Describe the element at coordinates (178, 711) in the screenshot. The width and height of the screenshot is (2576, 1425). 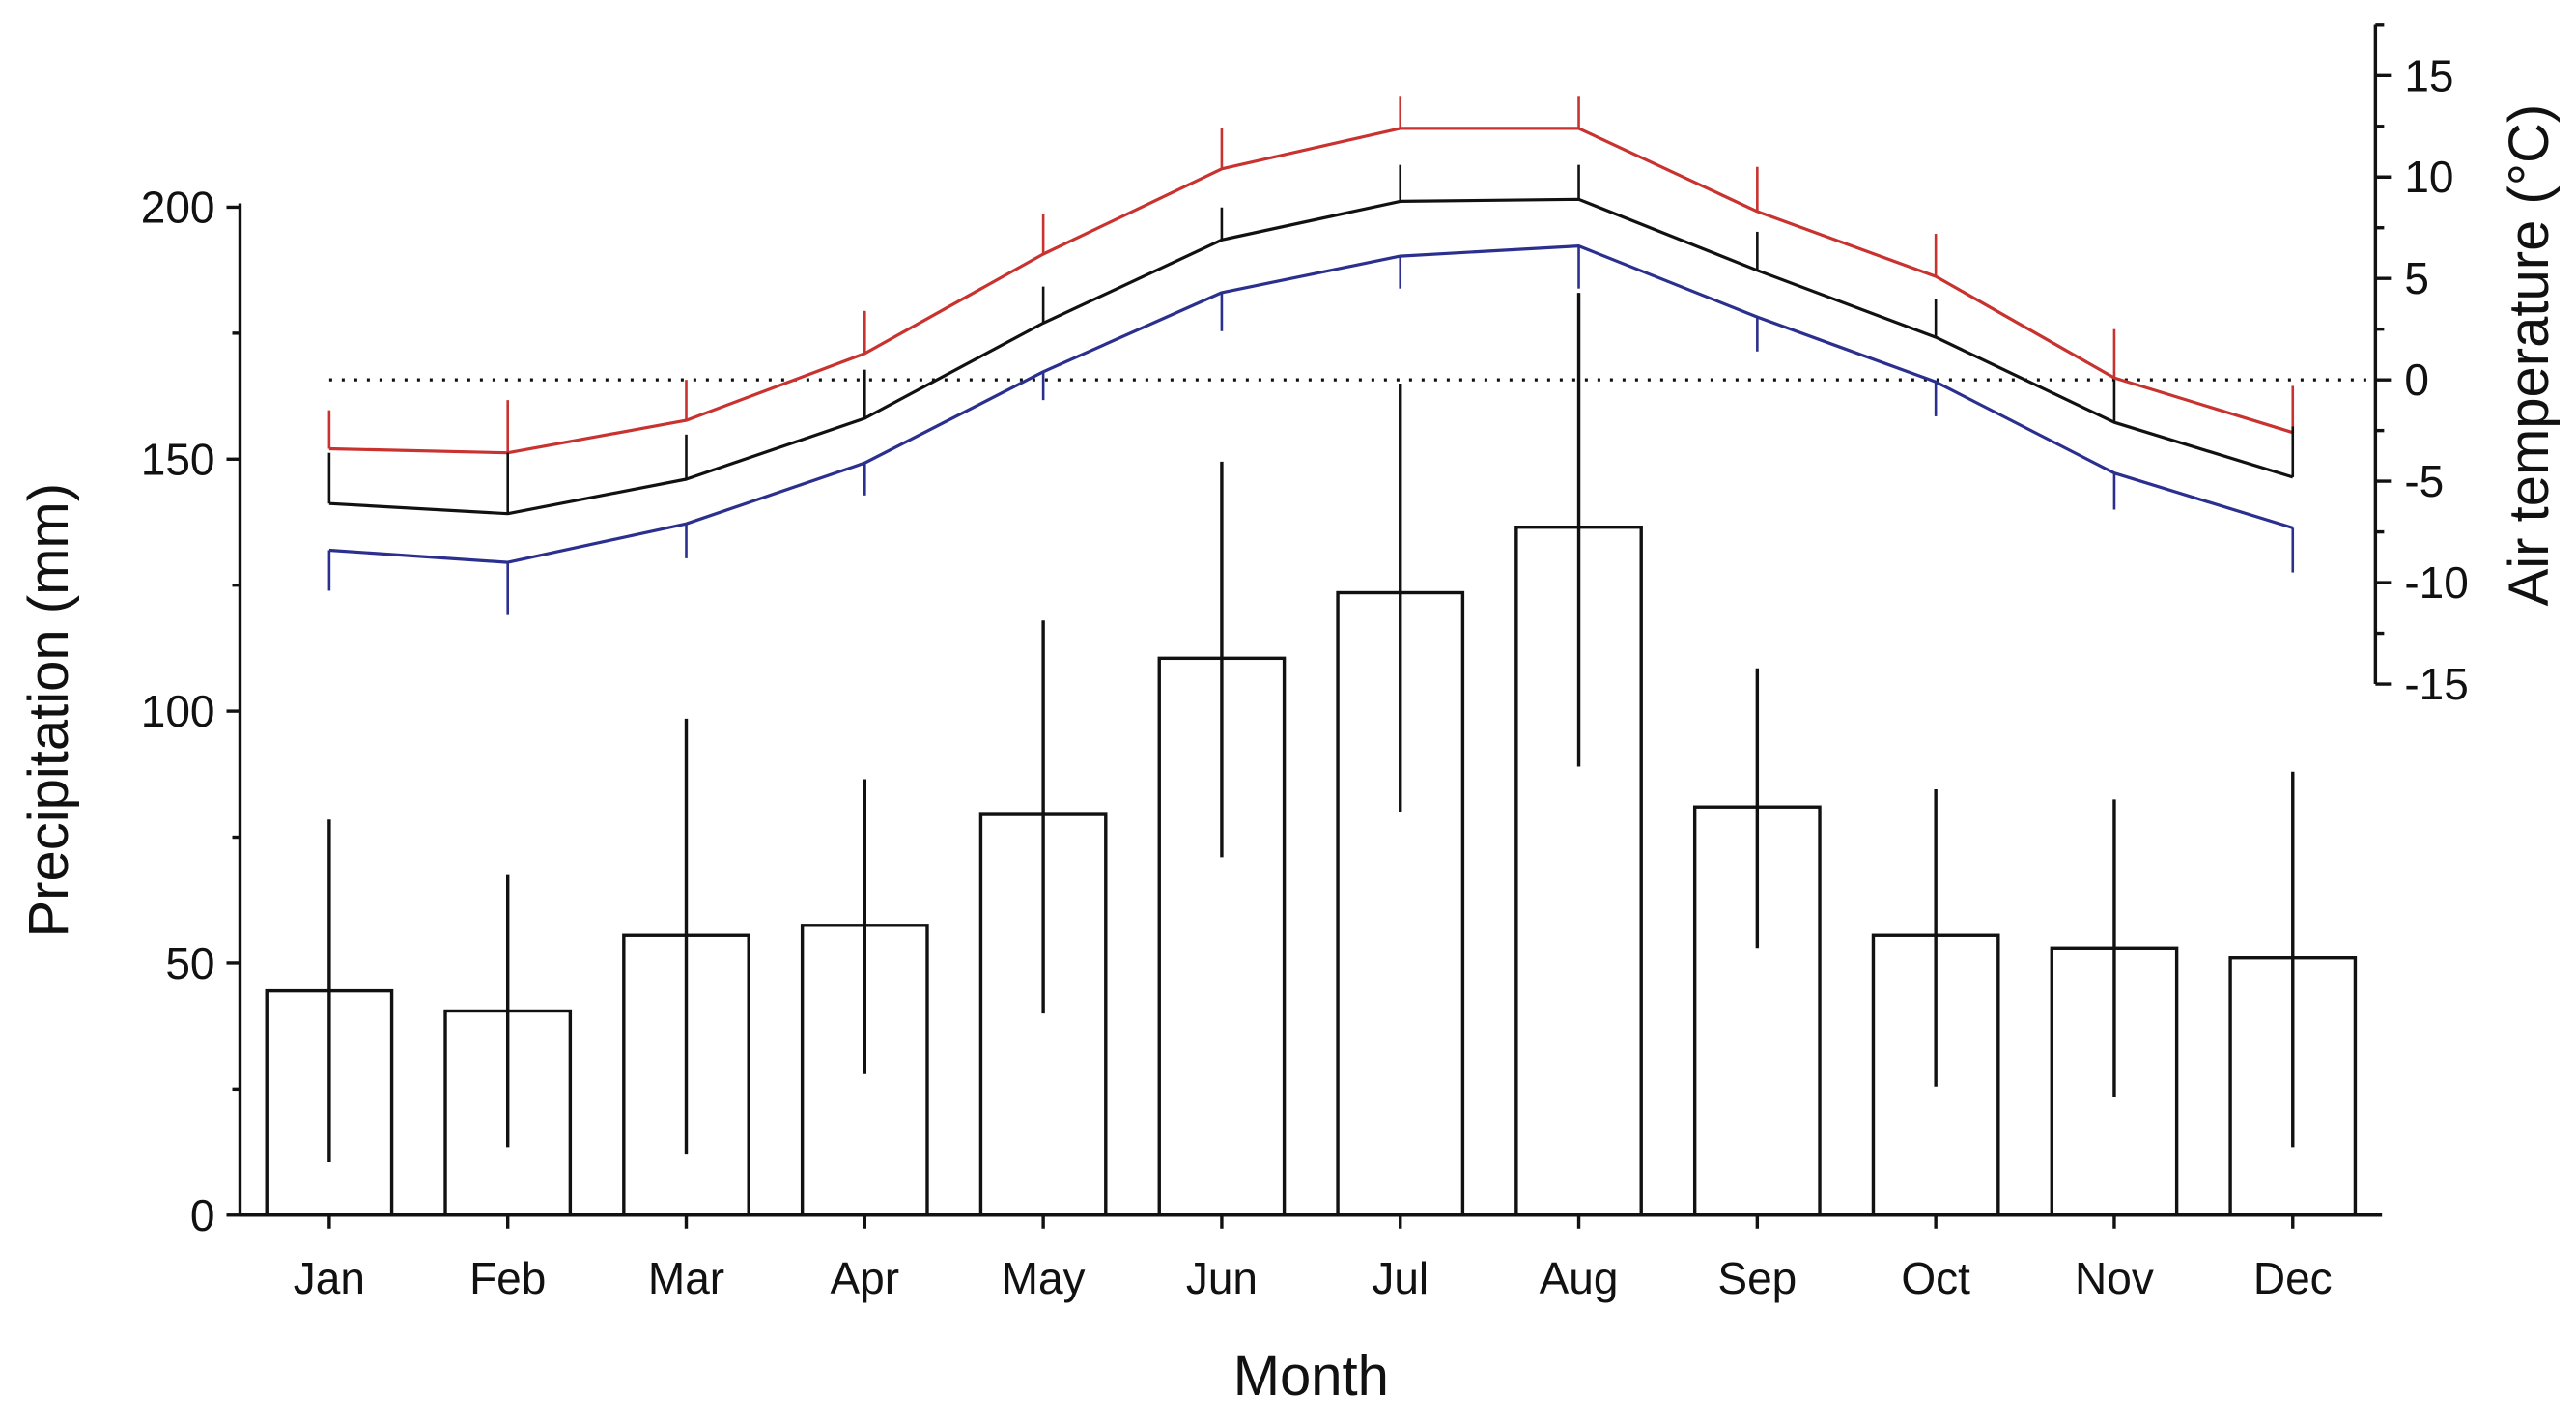
I see `y-tick-label: 100` at that location.